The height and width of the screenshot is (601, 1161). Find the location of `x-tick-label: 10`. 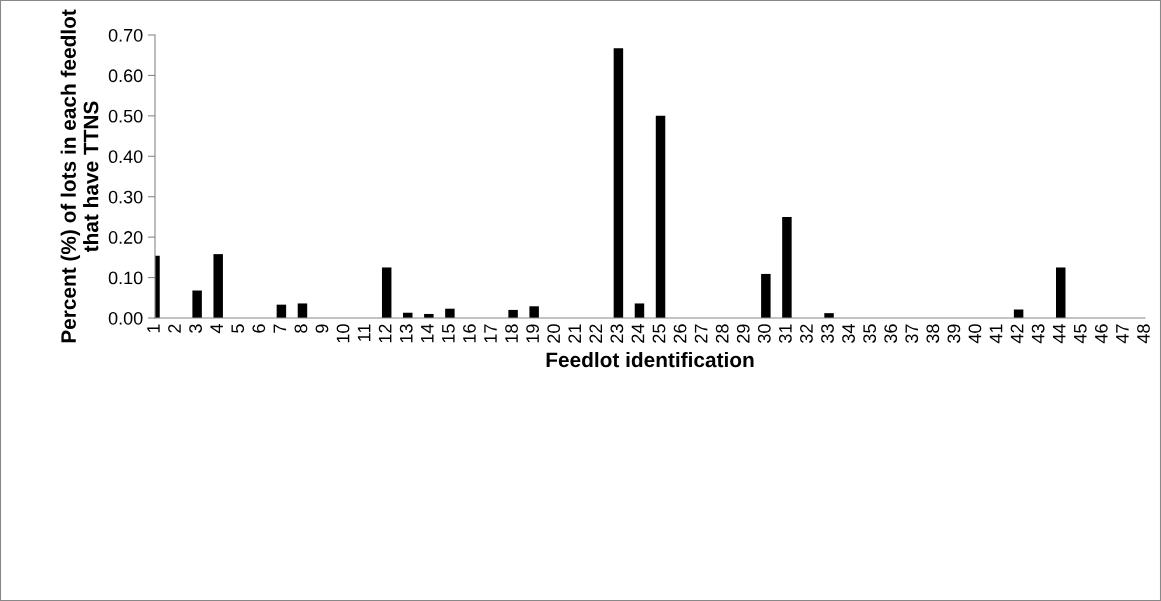

x-tick-label: 10 is located at coordinates (343, 333).